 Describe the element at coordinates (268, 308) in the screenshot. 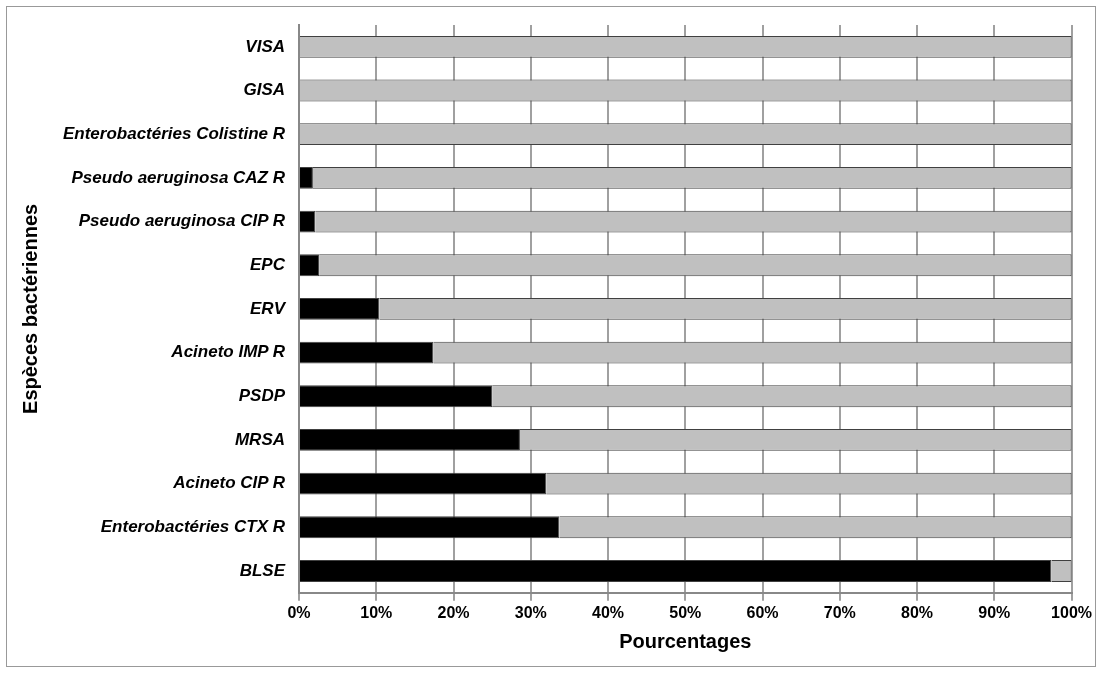

I see `y-tick-label: ERV` at that location.